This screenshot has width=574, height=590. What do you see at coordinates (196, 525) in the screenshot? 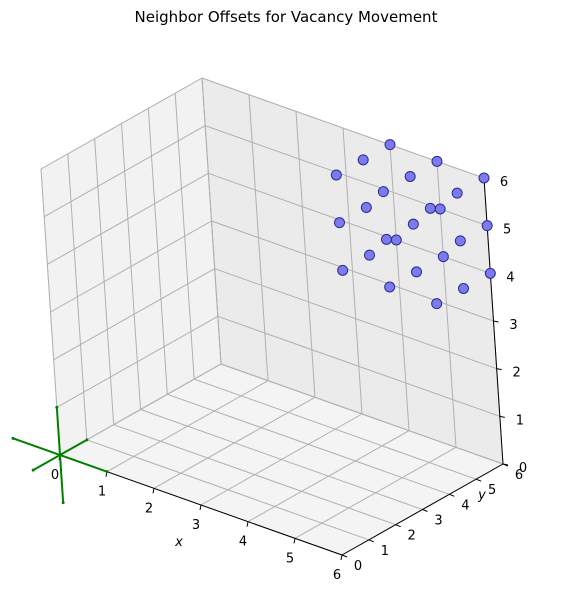
I see `x-tick-label: 3` at bounding box center [196, 525].